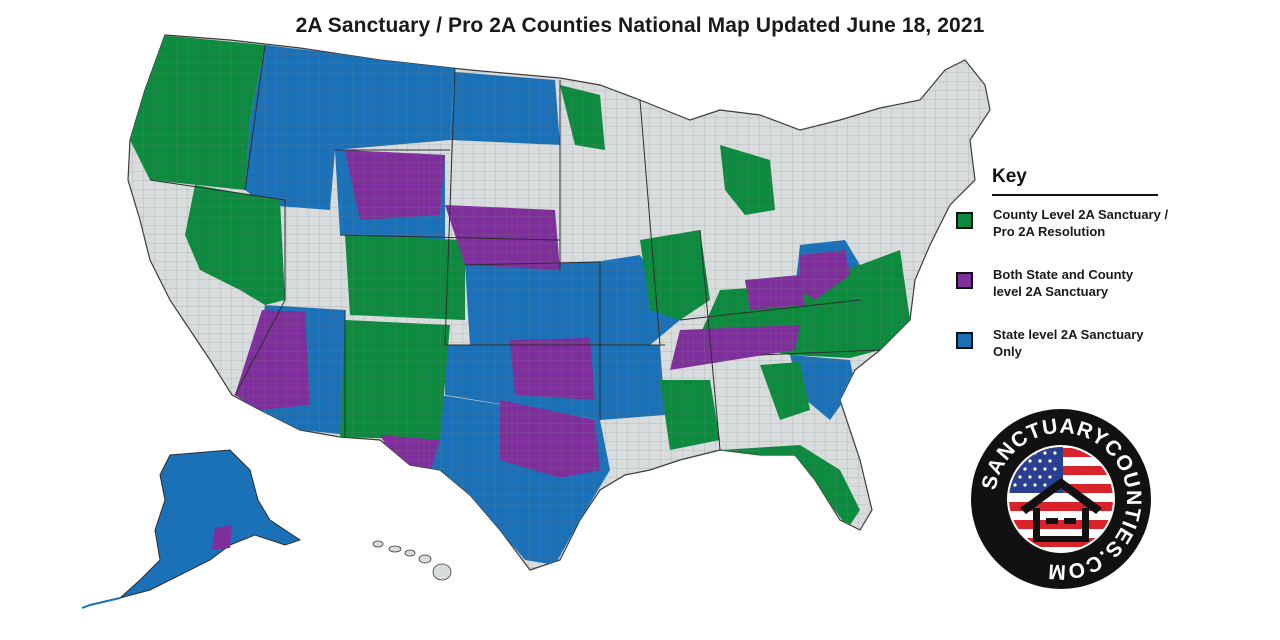 This screenshot has width=1280, height=640. I want to click on key-item-state-and-county: Both State and County level 2A Sanctuary, so click(1071, 291).